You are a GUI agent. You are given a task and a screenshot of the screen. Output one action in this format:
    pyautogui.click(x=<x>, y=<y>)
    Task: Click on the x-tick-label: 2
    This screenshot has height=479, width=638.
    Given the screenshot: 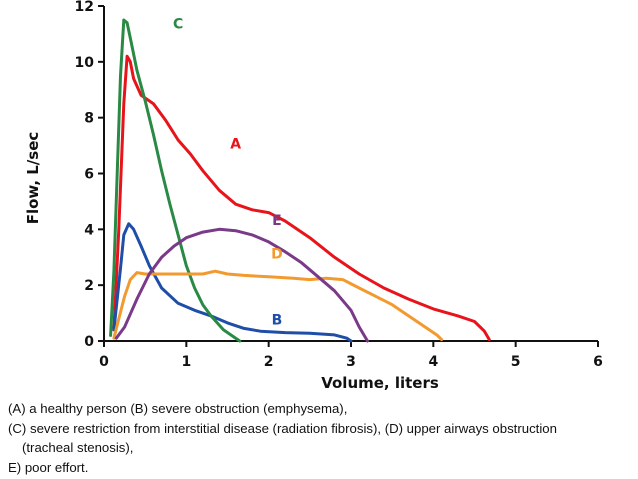 What is the action you would take?
    pyautogui.click(x=269, y=362)
    